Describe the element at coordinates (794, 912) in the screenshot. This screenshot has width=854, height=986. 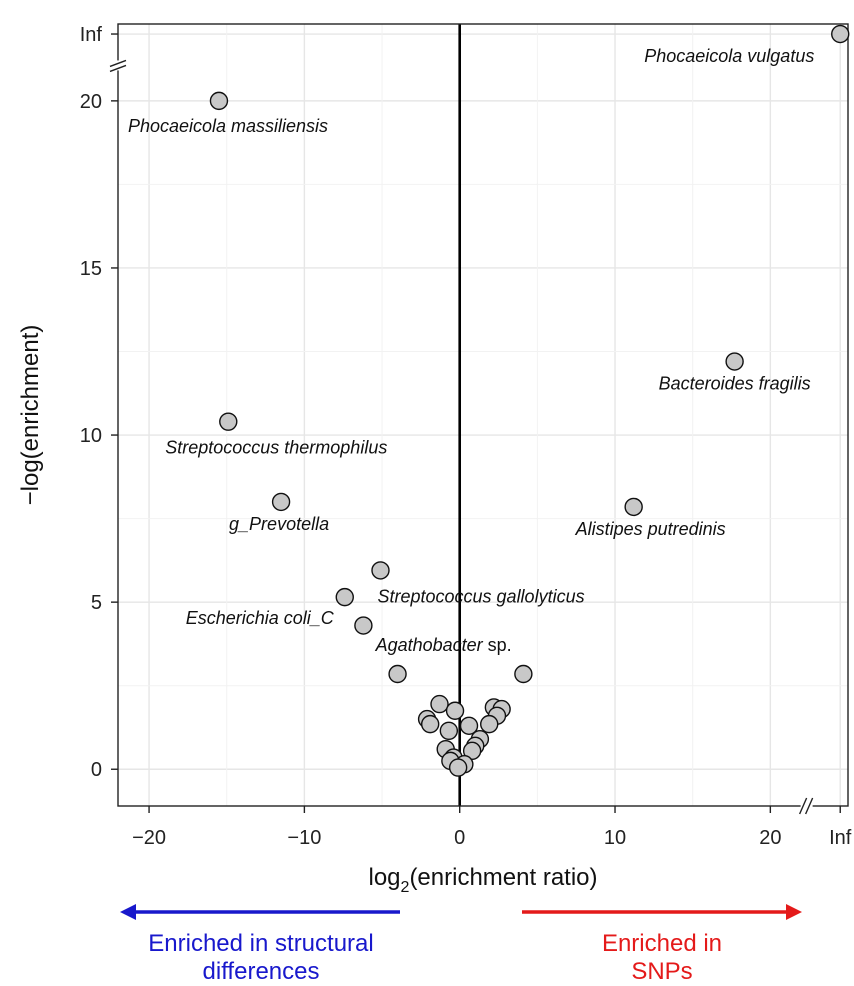
I see `right-arrowhead-icon` at that location.